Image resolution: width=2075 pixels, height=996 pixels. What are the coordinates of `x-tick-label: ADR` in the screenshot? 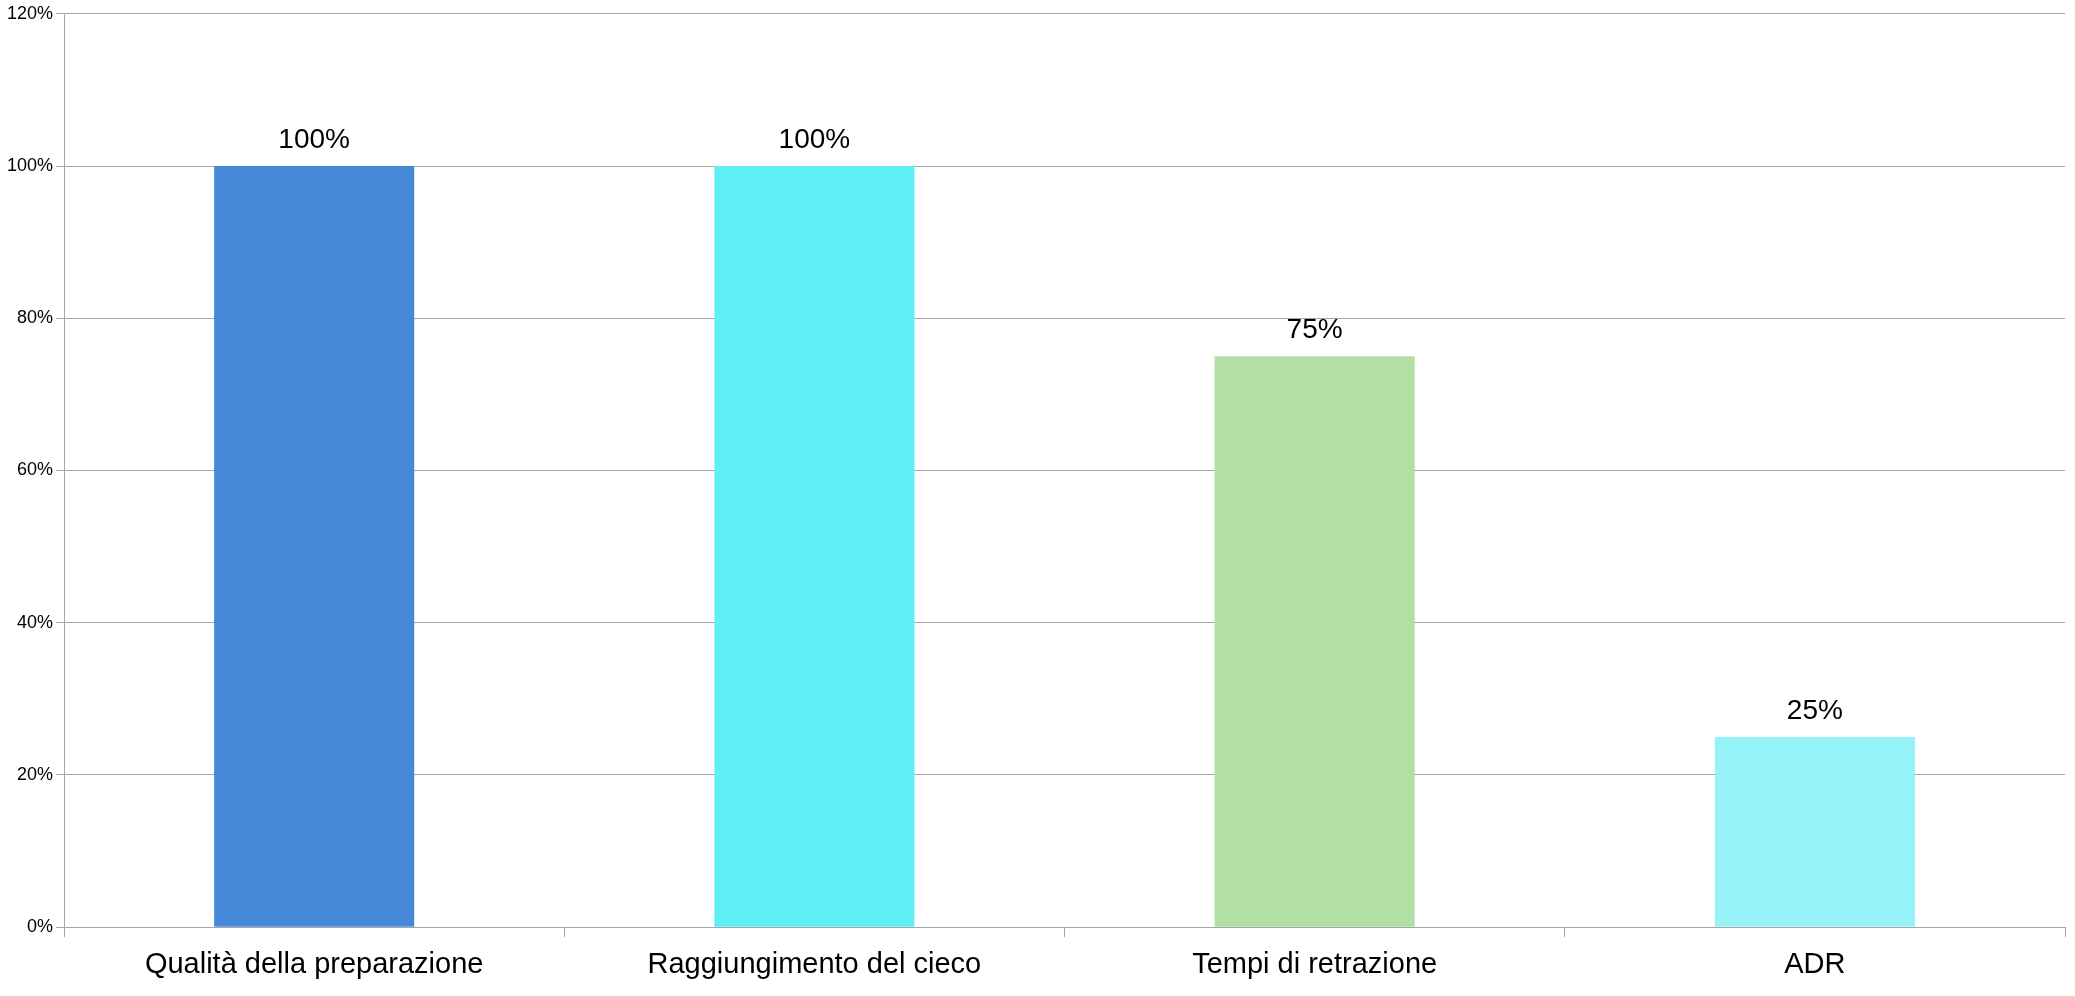 It's located at (1815, 962).